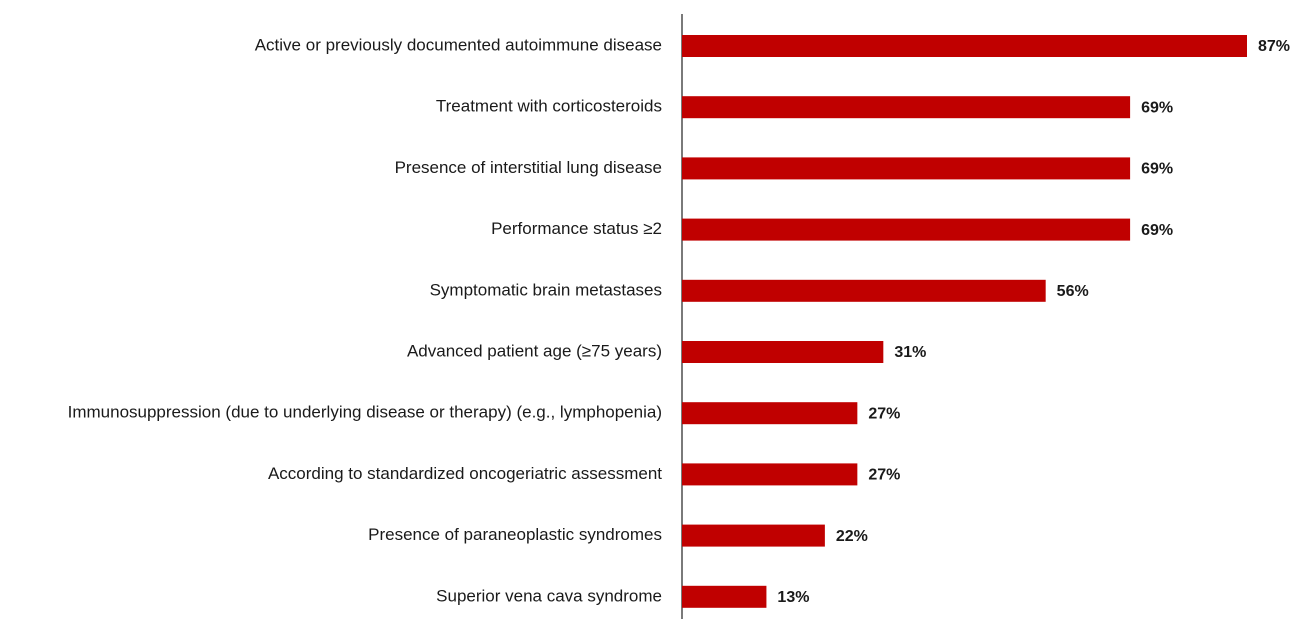 This screenshot has width=1306, height=619. I want to click on category-label: Treatment with corticosteroids, so click(549, 106).